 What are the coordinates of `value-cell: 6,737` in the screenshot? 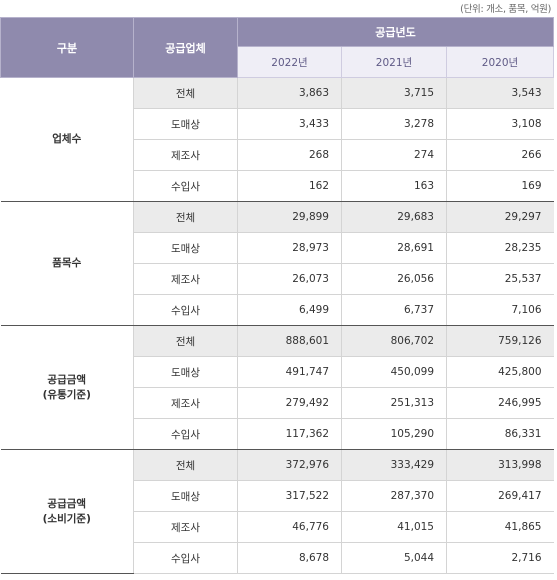 It's located at (394, 310).